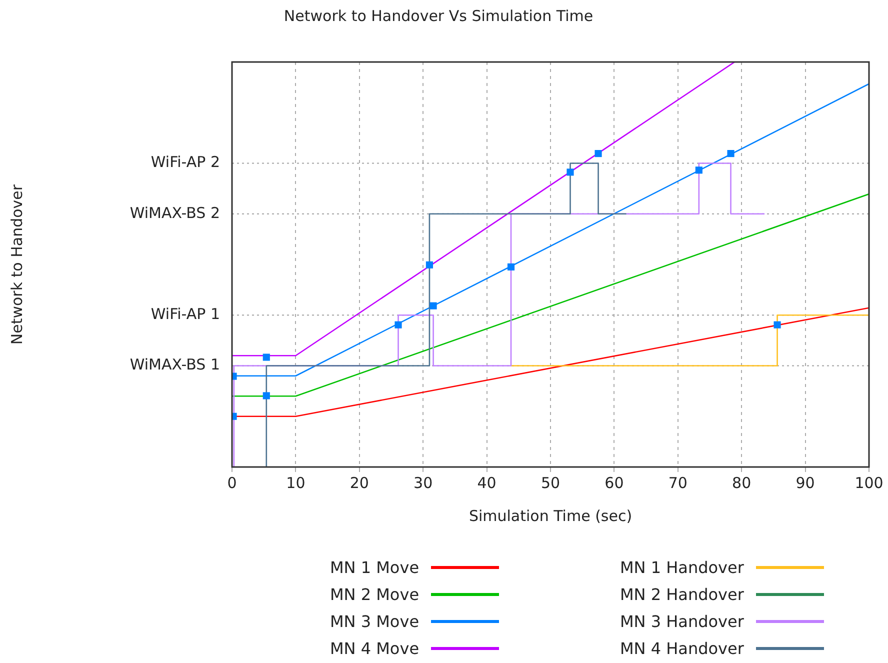 This screenshot has width=888, height=663. Describe the element at coordinates (175, 365) in the screenshot. I see `ref-line-label: WiMAX-BS 1` at that location.